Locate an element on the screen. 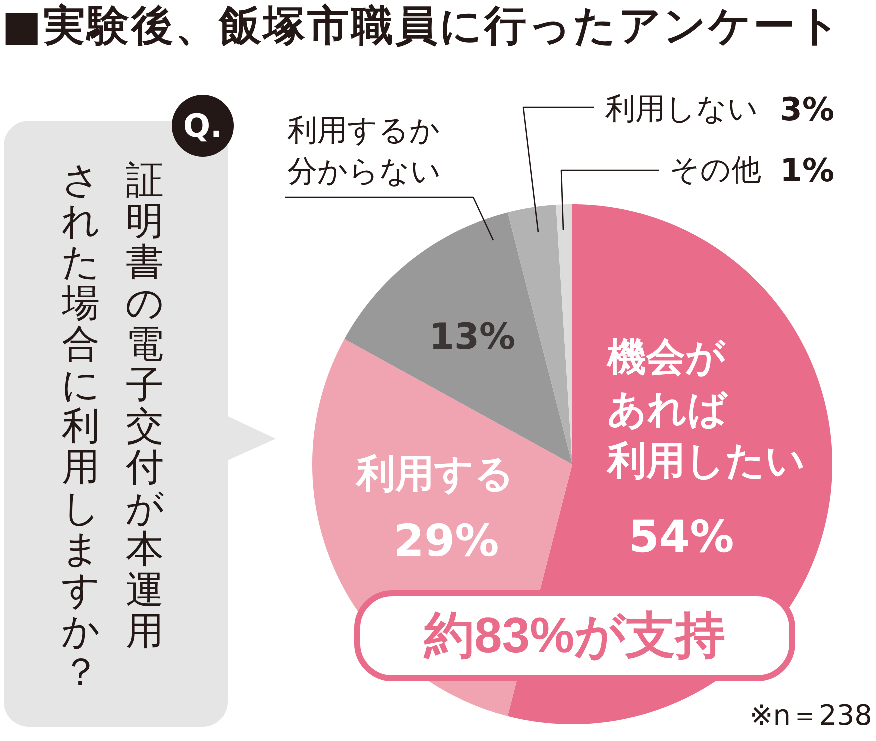  slice-label: 利用する is located at coordinates (434, 474).